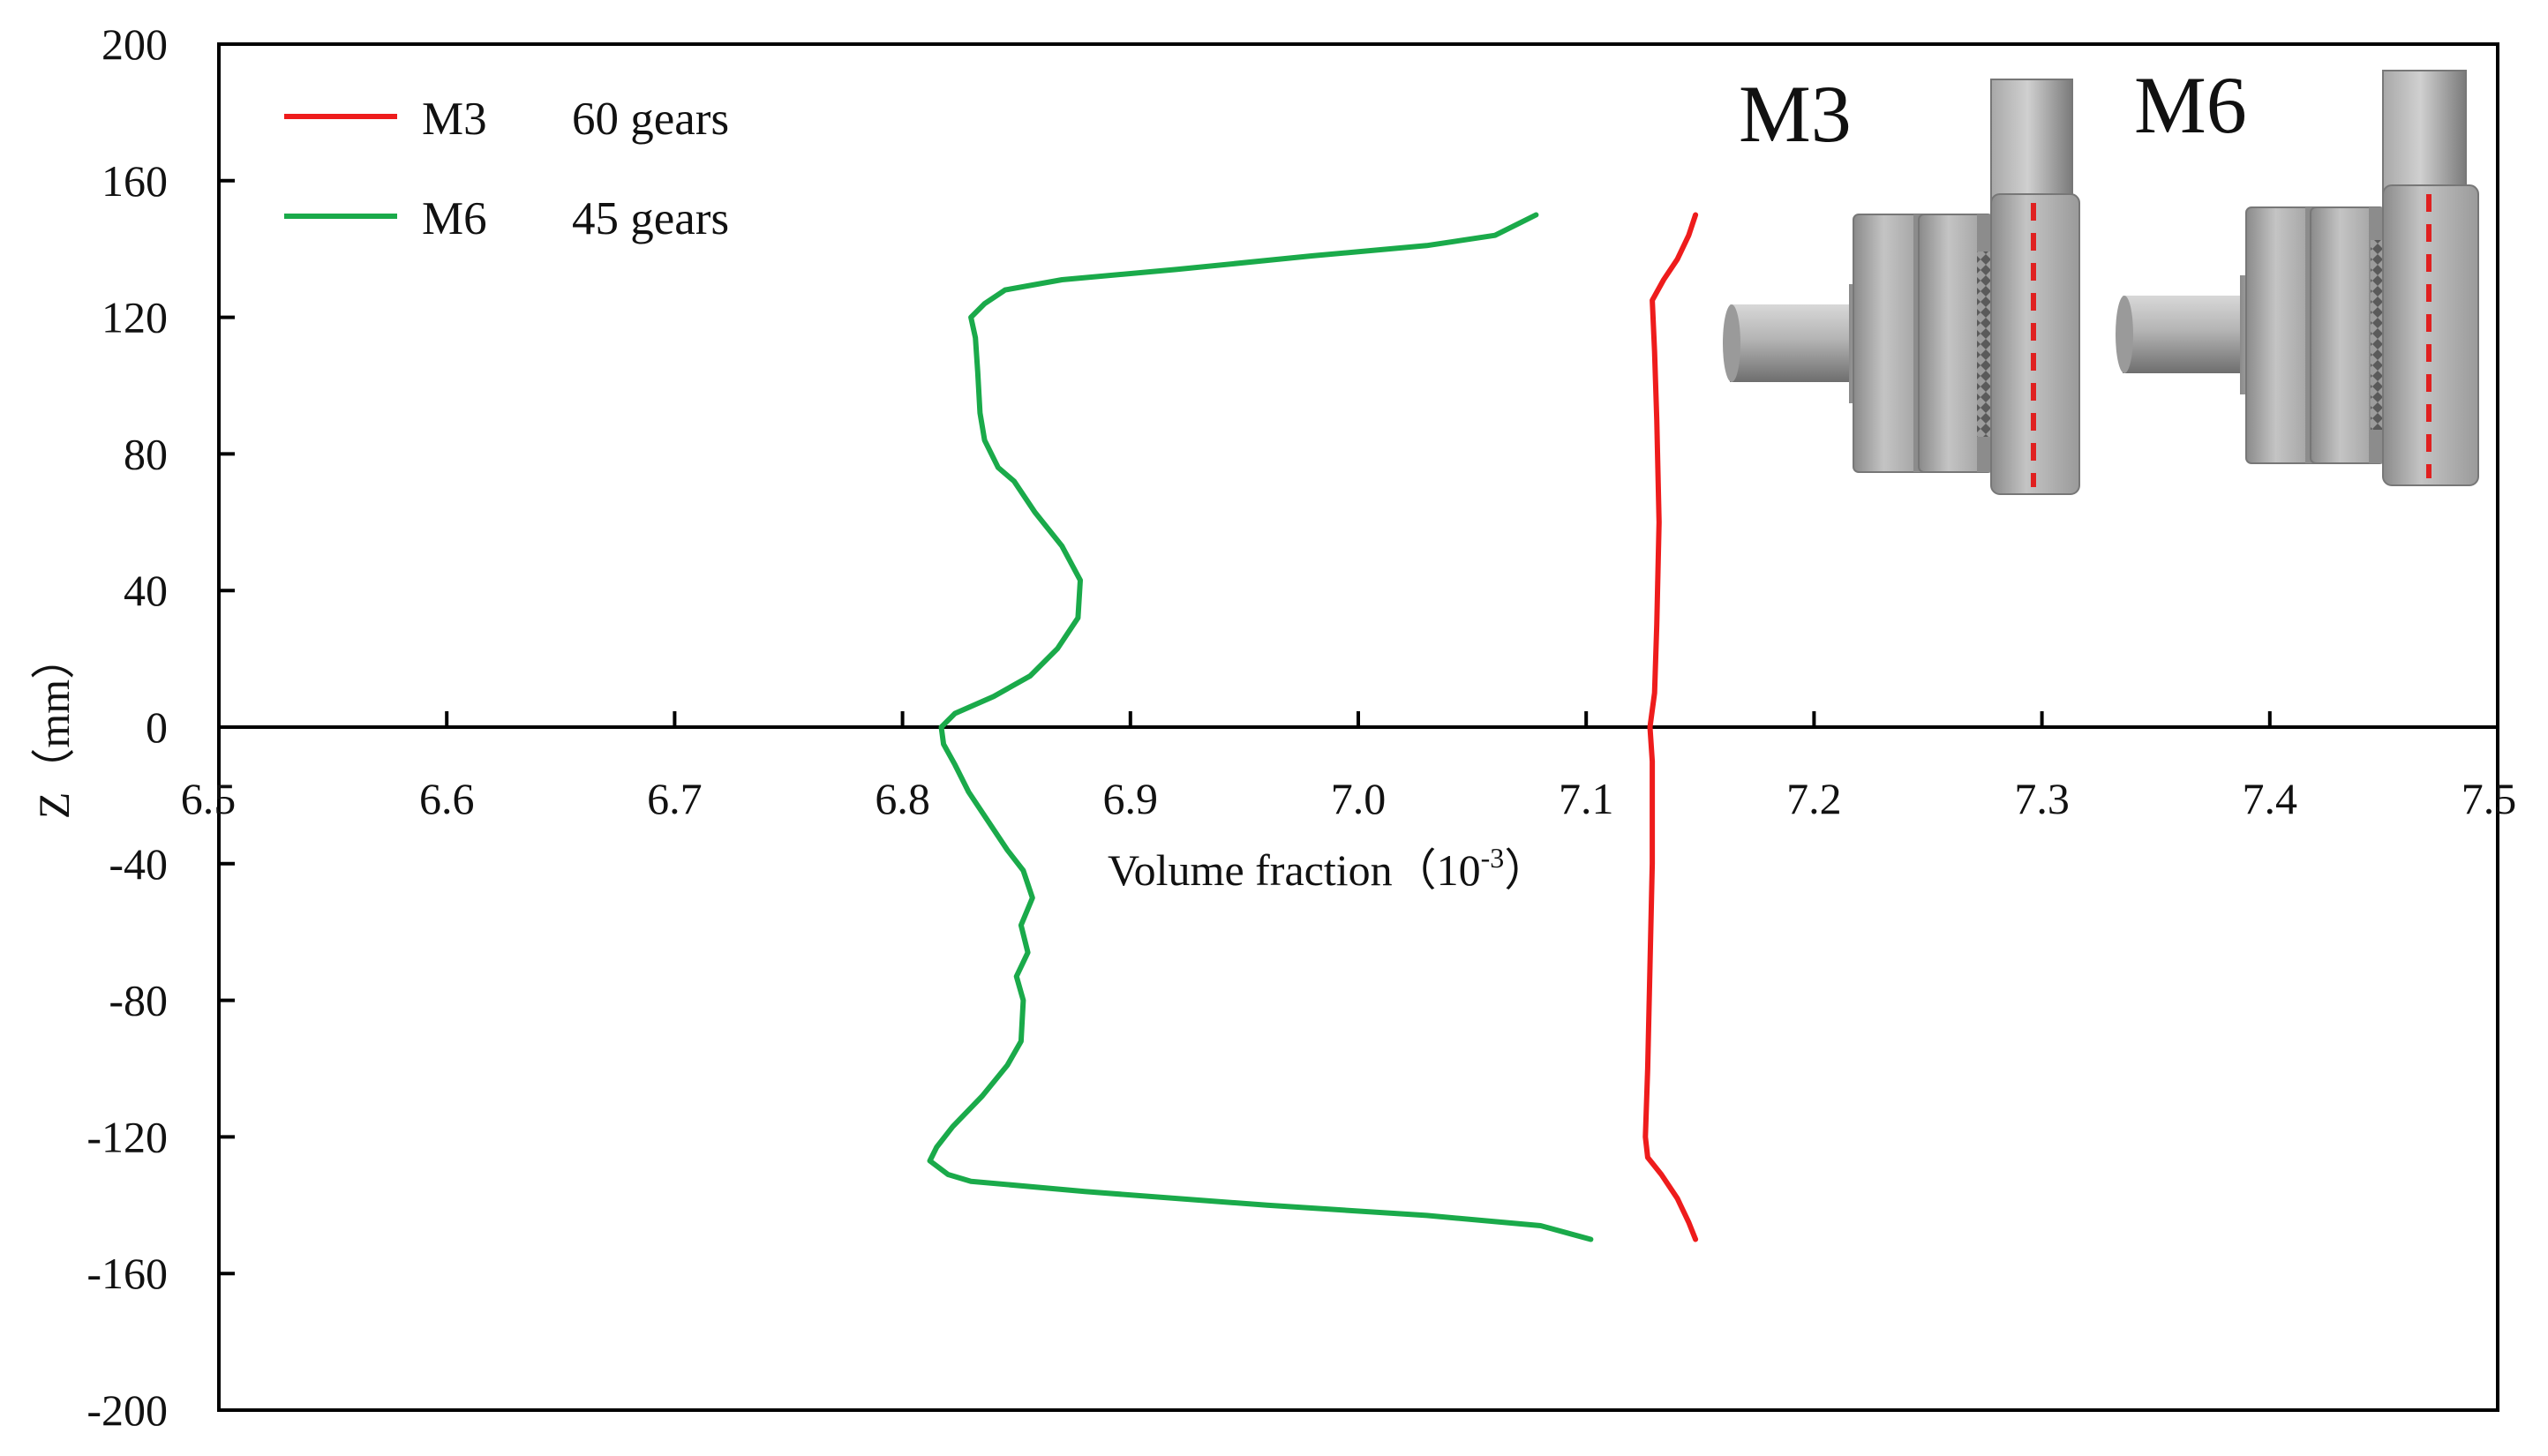 Image resolution: width=2548 pixels, height=1456 pixels. What do you see at coordinates (1526, 870) in the screenshot?
I see `x-axis-title-close: ）` at bounding box center [1526, 870].